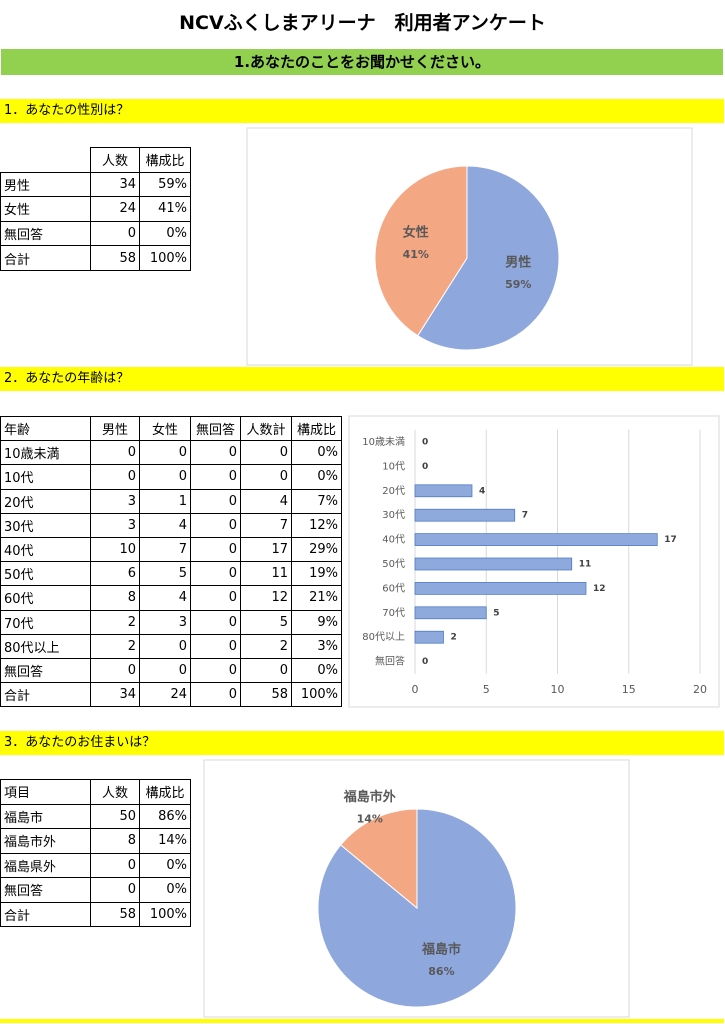 This screenshot has width=725, height=1024. What do you see at coordinates (171, 453) in the screenshot?
I see `row: 10歳未満 0 0 0 0 0%` at bounding box center [171, 453].